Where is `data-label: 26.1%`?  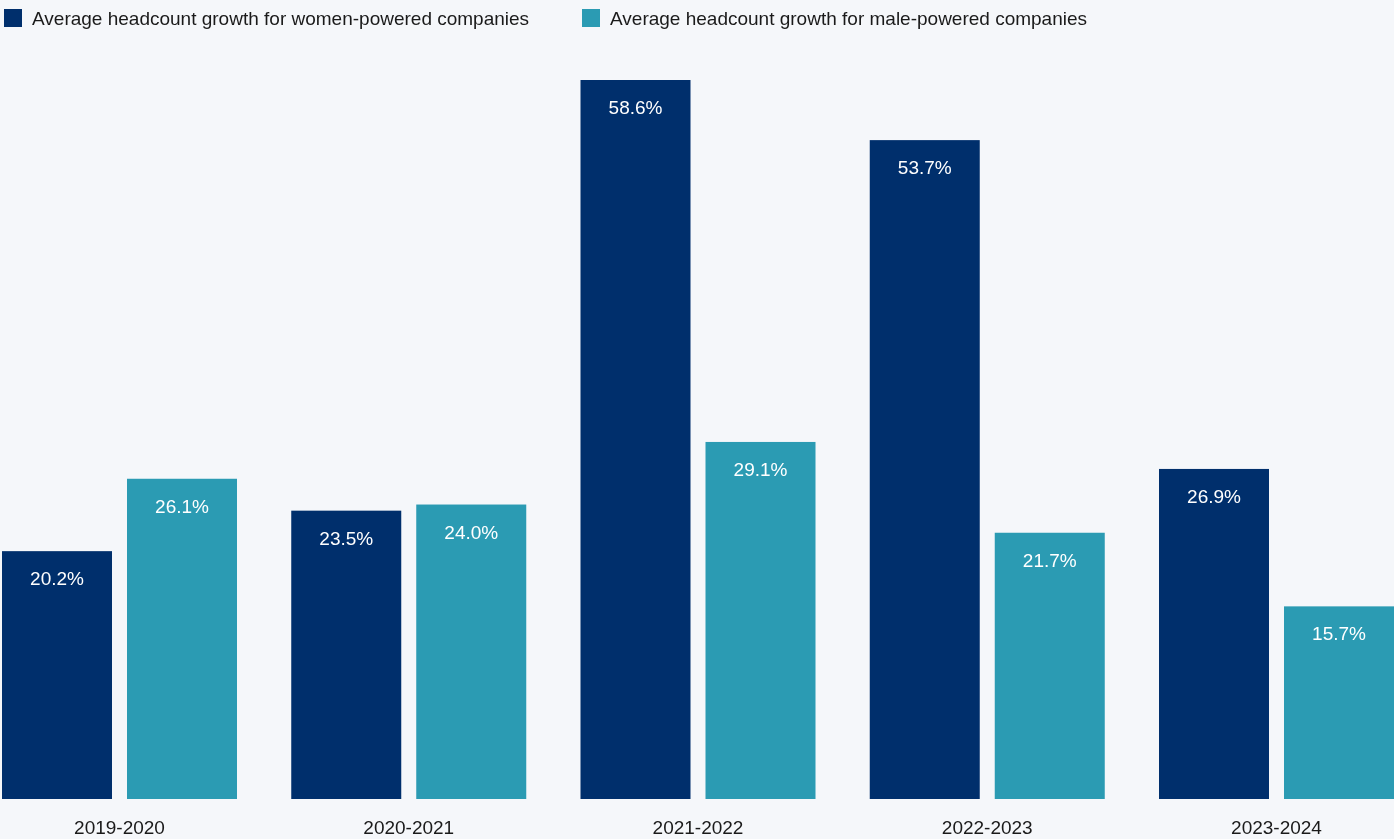
data-label: 26.1% is located at coordinates (182, 506).